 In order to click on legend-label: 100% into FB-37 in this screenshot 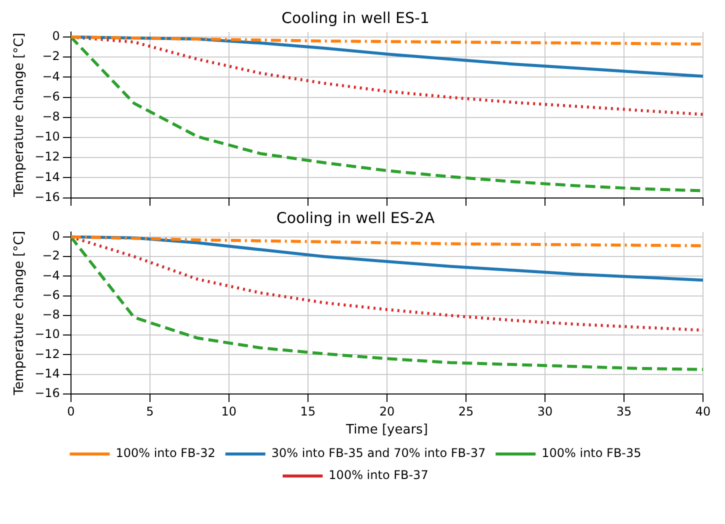, I will do `click(378, 475)`.